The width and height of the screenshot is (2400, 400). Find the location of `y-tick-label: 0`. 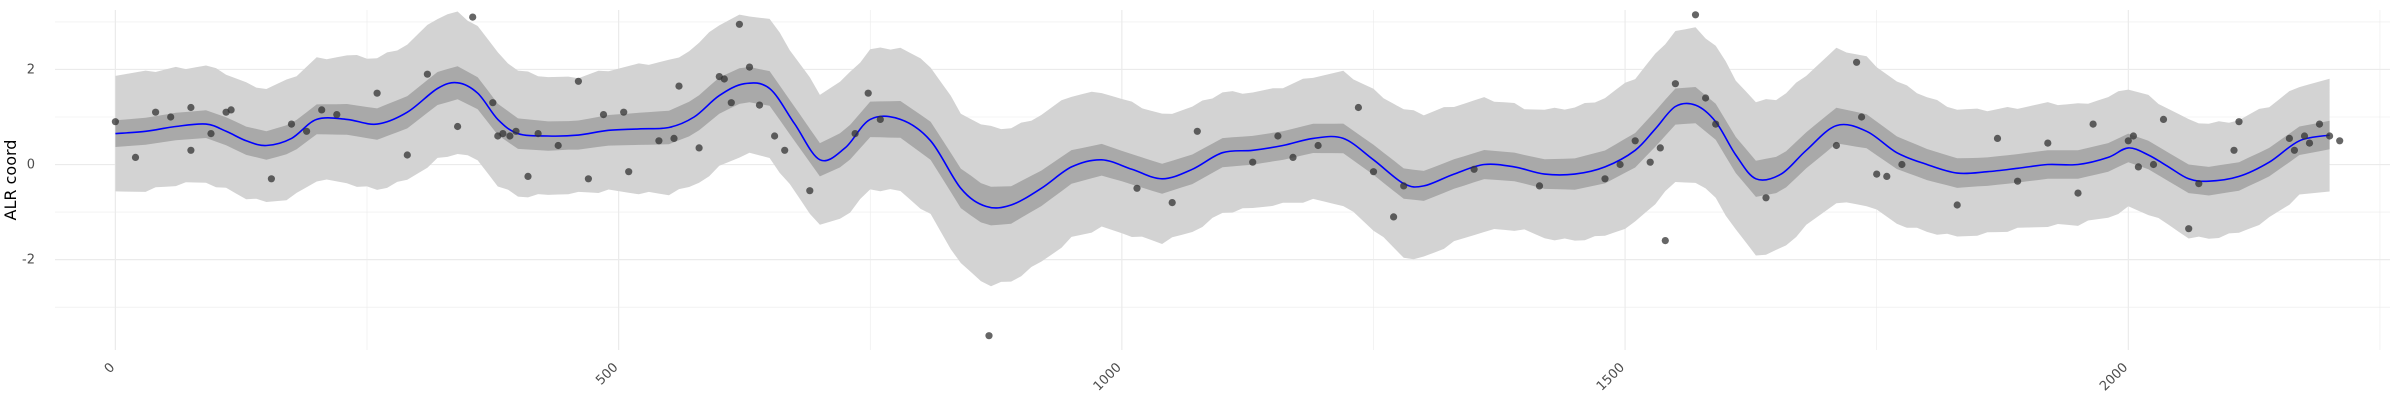

y-tick-label: 0 is located at coordinates (31, 165).